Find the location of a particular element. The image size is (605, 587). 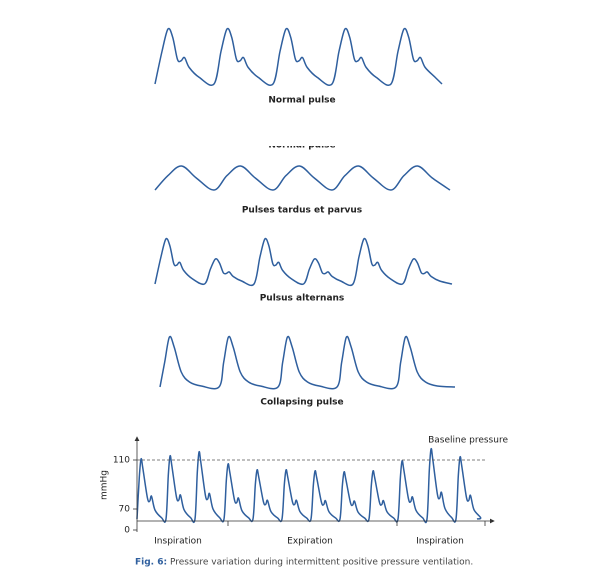

collapsing-wave is located at coordinates (307, 362).